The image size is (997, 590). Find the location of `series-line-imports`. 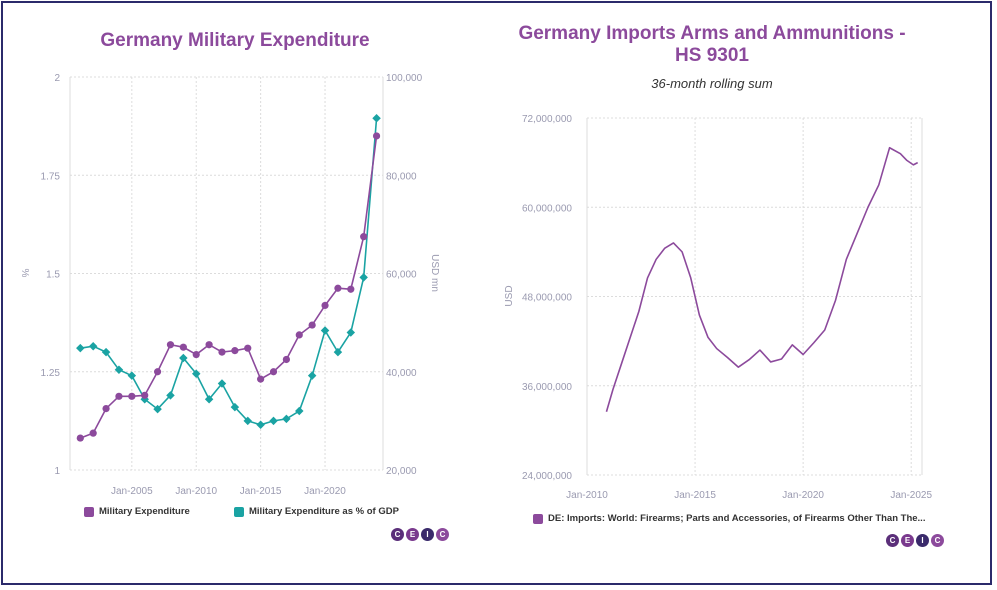

series-line-imports is located at coordinates (762, 279).